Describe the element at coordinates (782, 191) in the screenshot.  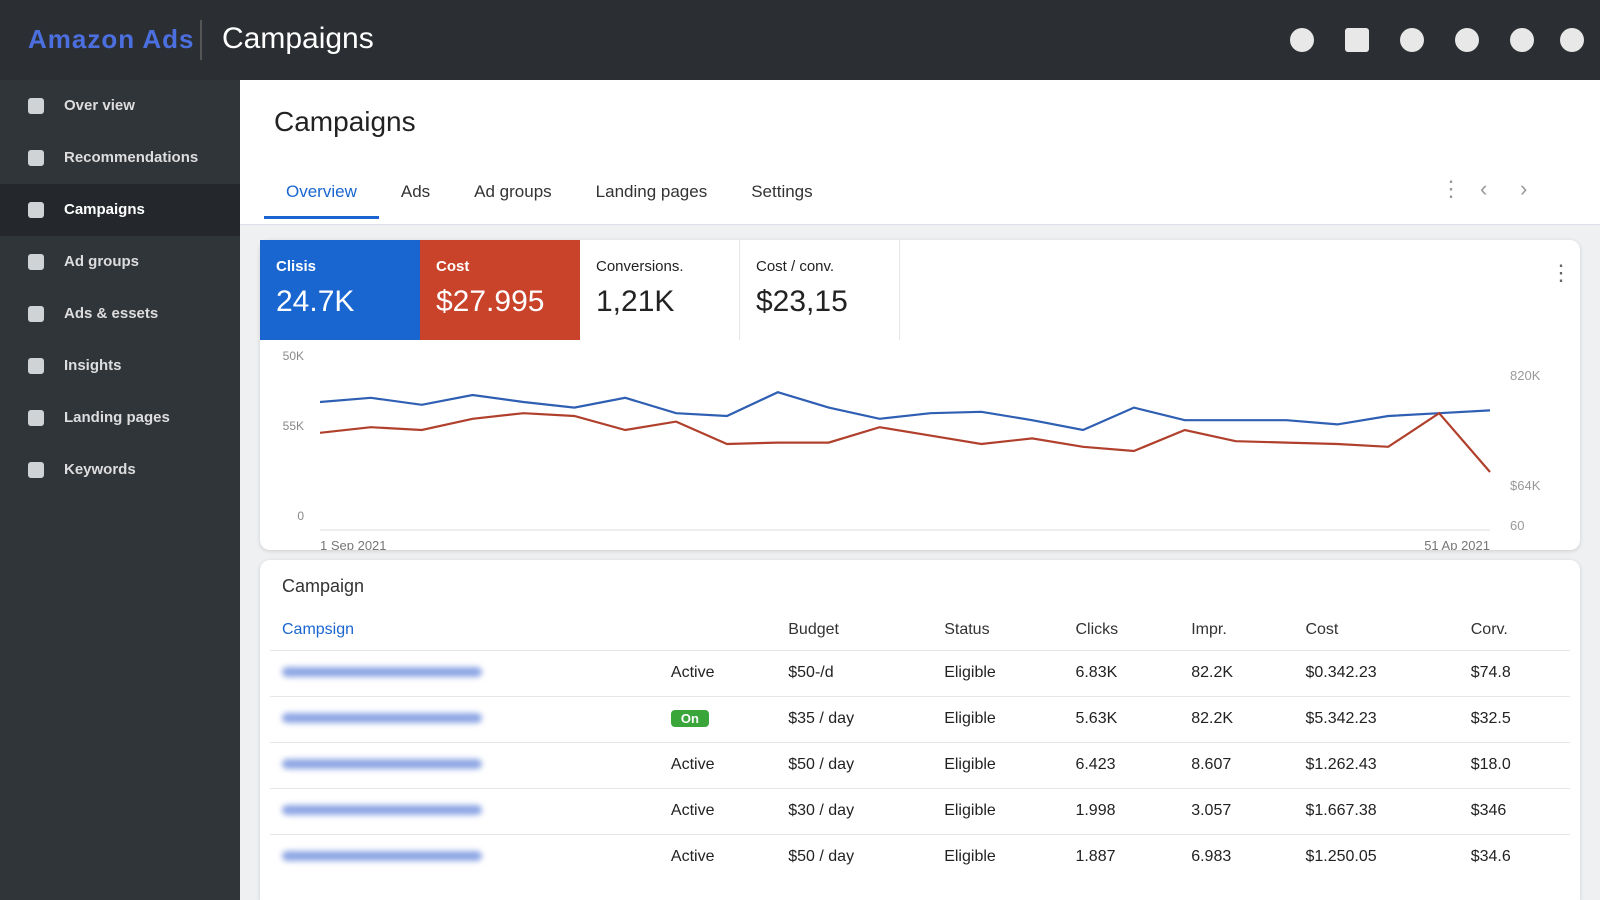
I see `tab: Settings` at that location.